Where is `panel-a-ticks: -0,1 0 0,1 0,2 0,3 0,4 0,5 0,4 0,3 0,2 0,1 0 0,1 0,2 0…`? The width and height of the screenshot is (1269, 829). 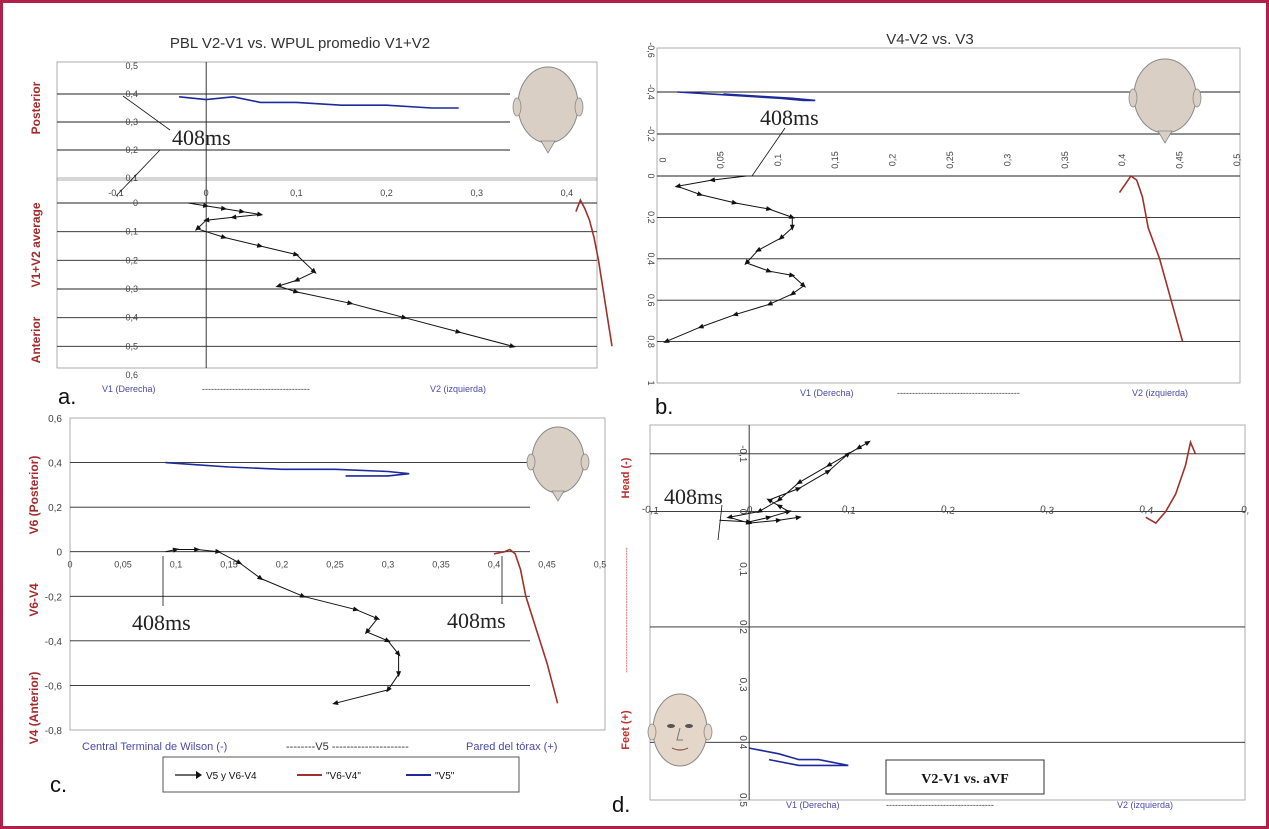
panel-a-ticks: -0,1 0 0,1 0,2 0,3 0,4 0,5 0,4 0,3 0,2 0,1 0 0,1 0,2 0… is located at coordinates (340, 220).